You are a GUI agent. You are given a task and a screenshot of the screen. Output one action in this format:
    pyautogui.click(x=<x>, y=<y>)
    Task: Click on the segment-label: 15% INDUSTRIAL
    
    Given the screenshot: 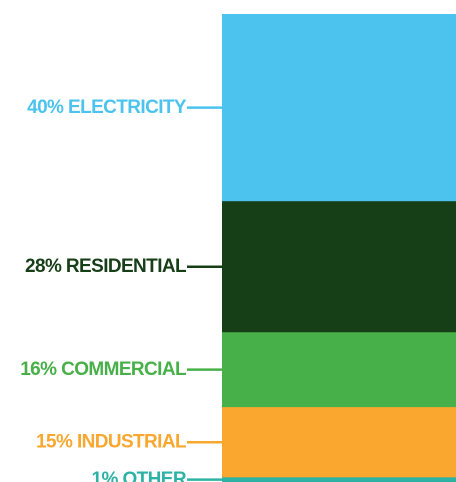 What is the action you would take?
    pyautogui.click(x=111, y=442)
    